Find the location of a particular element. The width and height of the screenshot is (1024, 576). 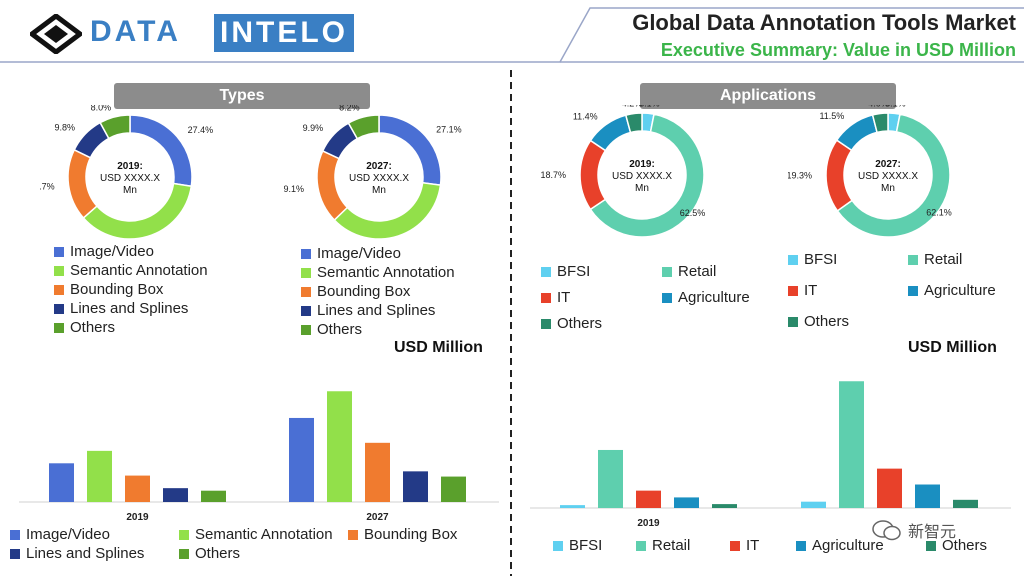

logo: DATA INTELO is located at coordinates (192, 34).